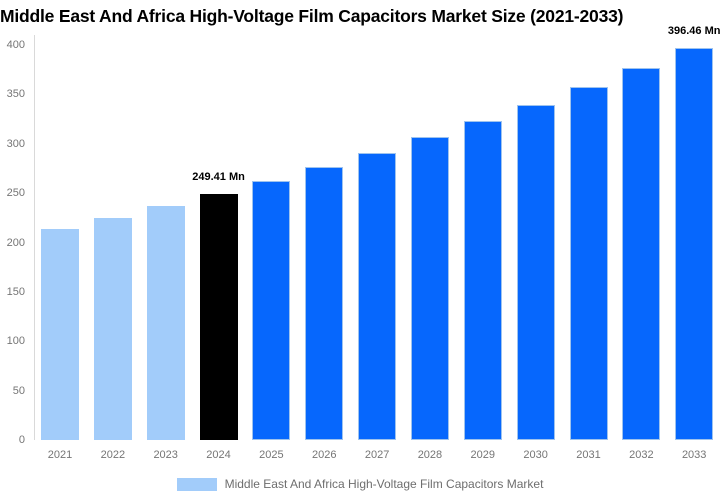 This screenshot has height=500, width=720. Describe the element at coordinates (60, 334) in the screenshot. I see `bar-2021` at that location.